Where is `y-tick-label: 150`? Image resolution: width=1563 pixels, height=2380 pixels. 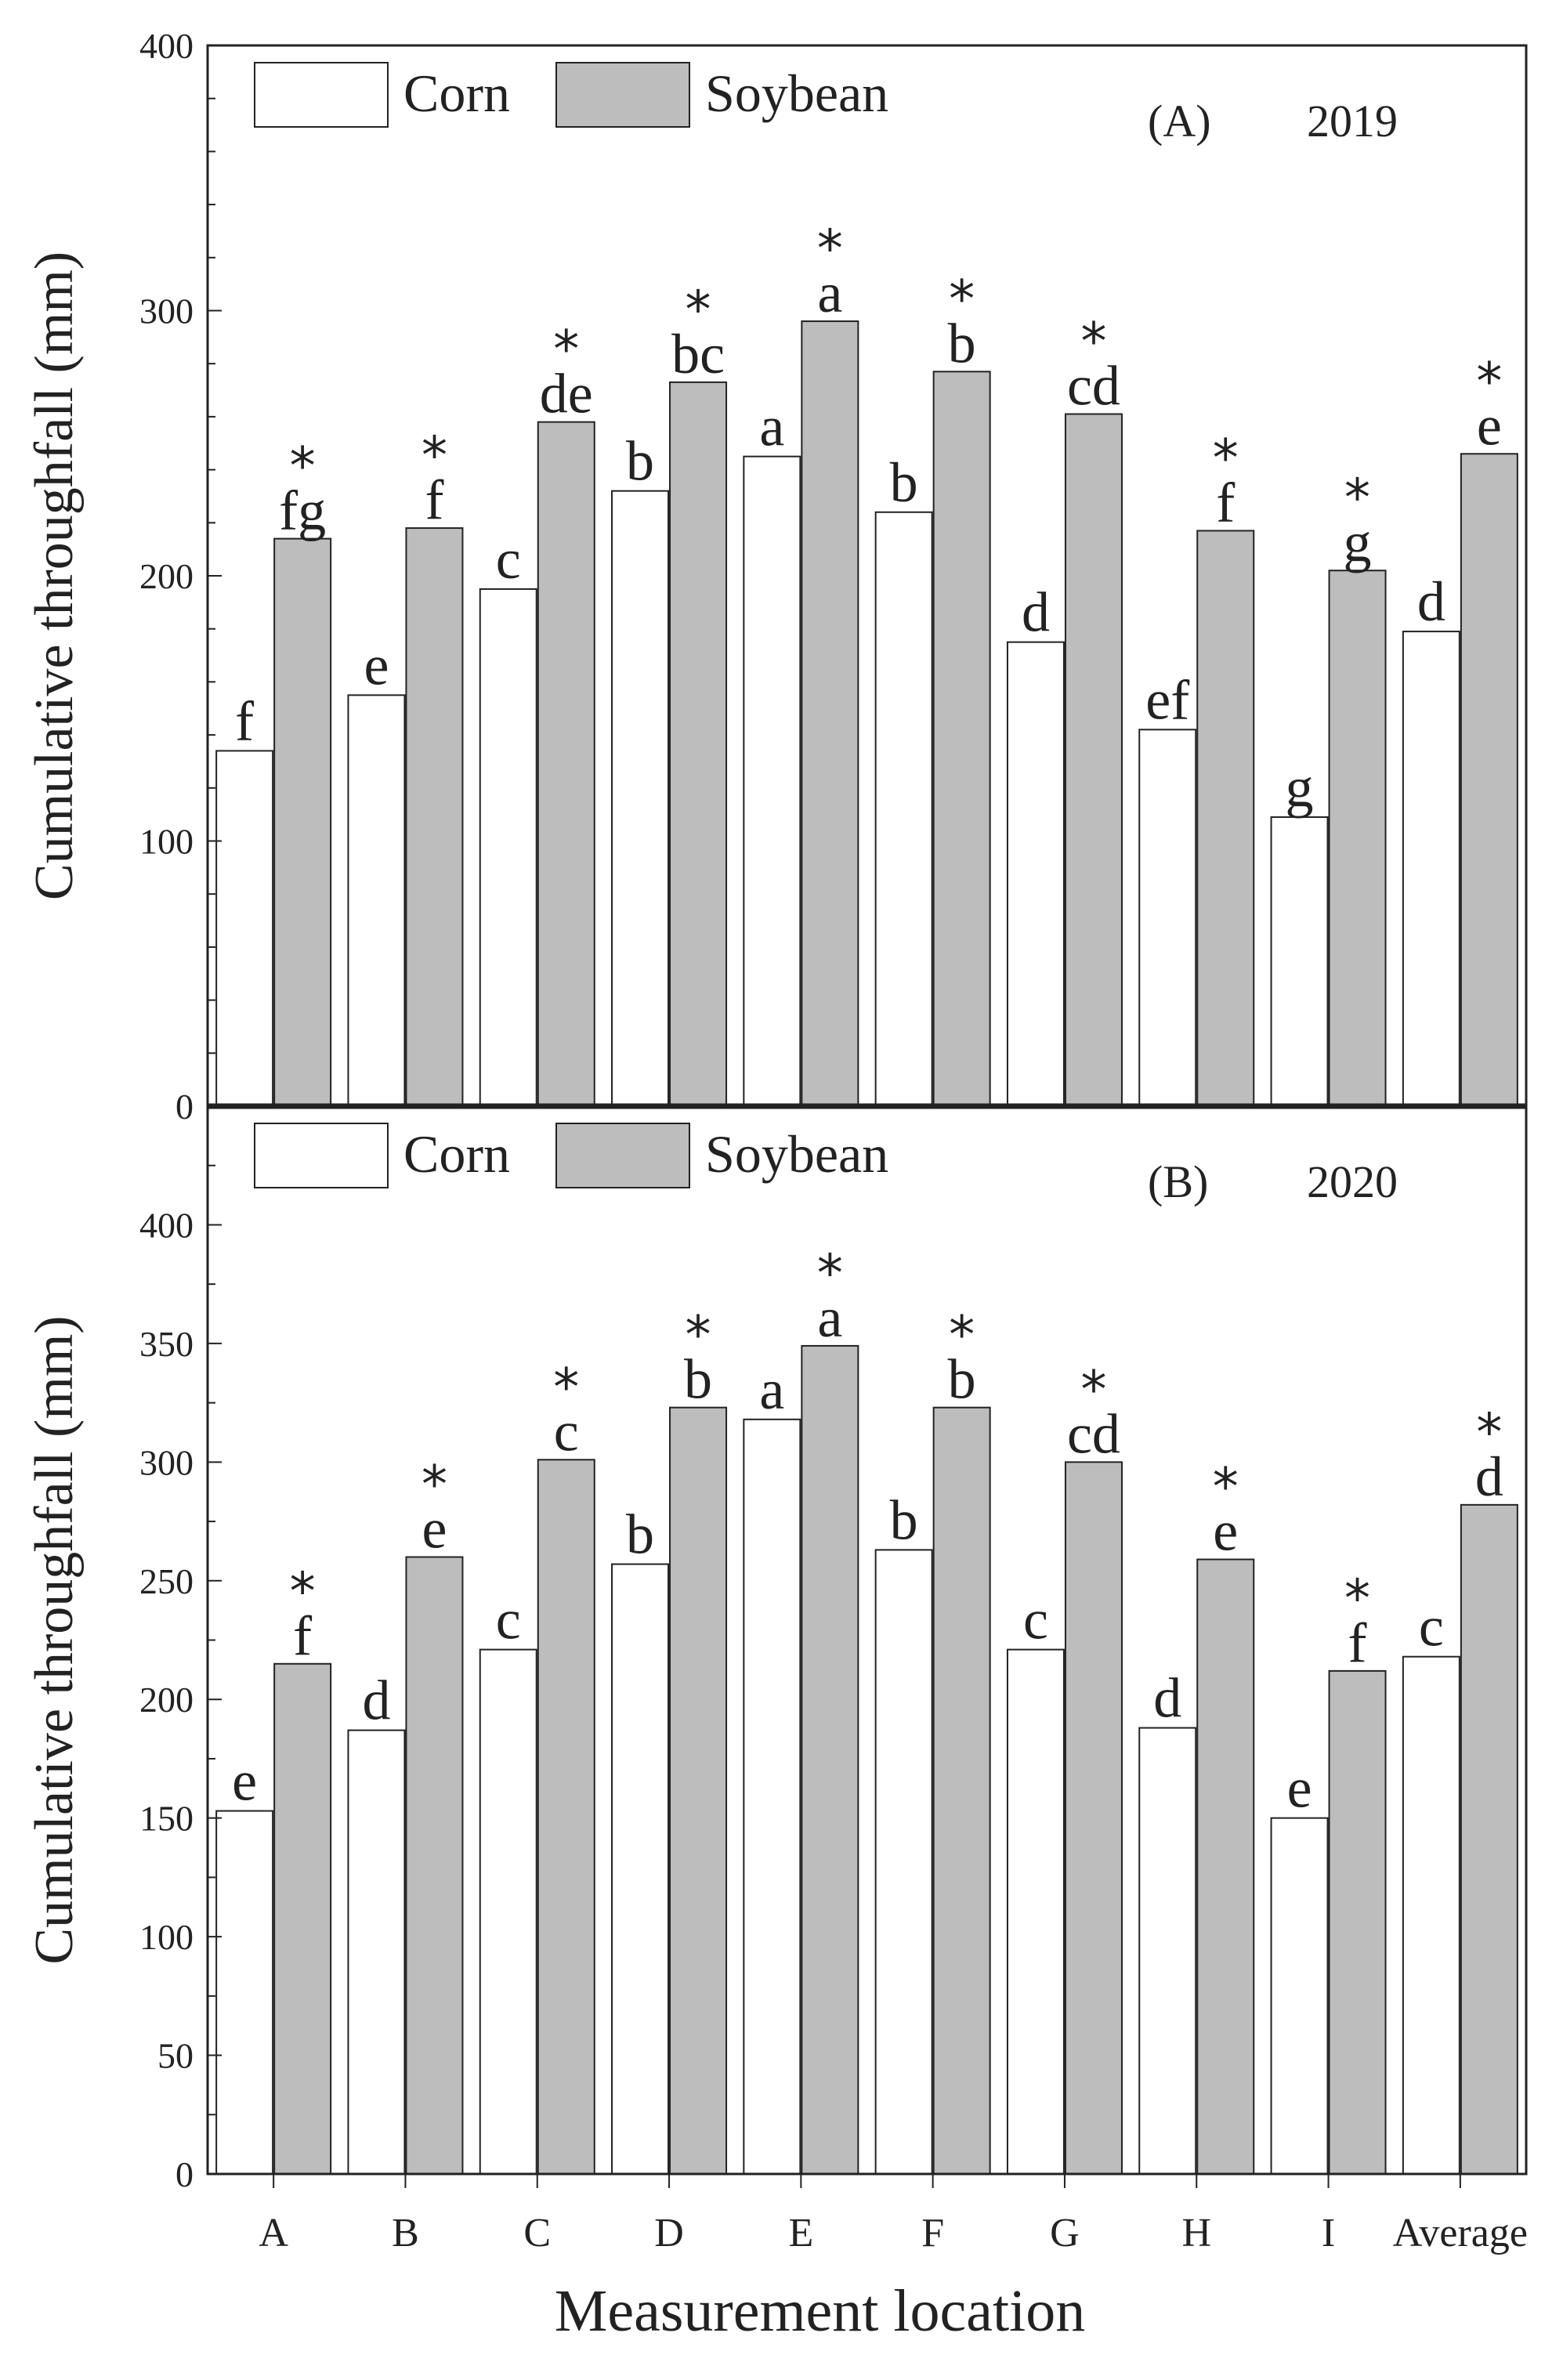 y-tick-label: 150 is located at coordinates (166, 1819).